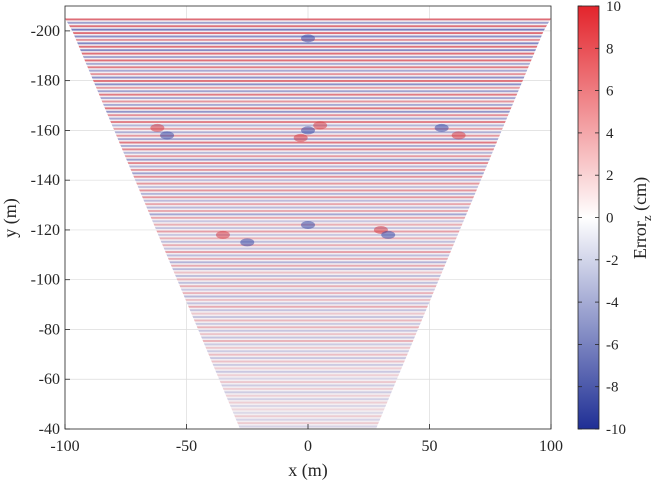 The image size is (660, 482). I want to click on colorbar-tick-label: -8, so click(612, 388).